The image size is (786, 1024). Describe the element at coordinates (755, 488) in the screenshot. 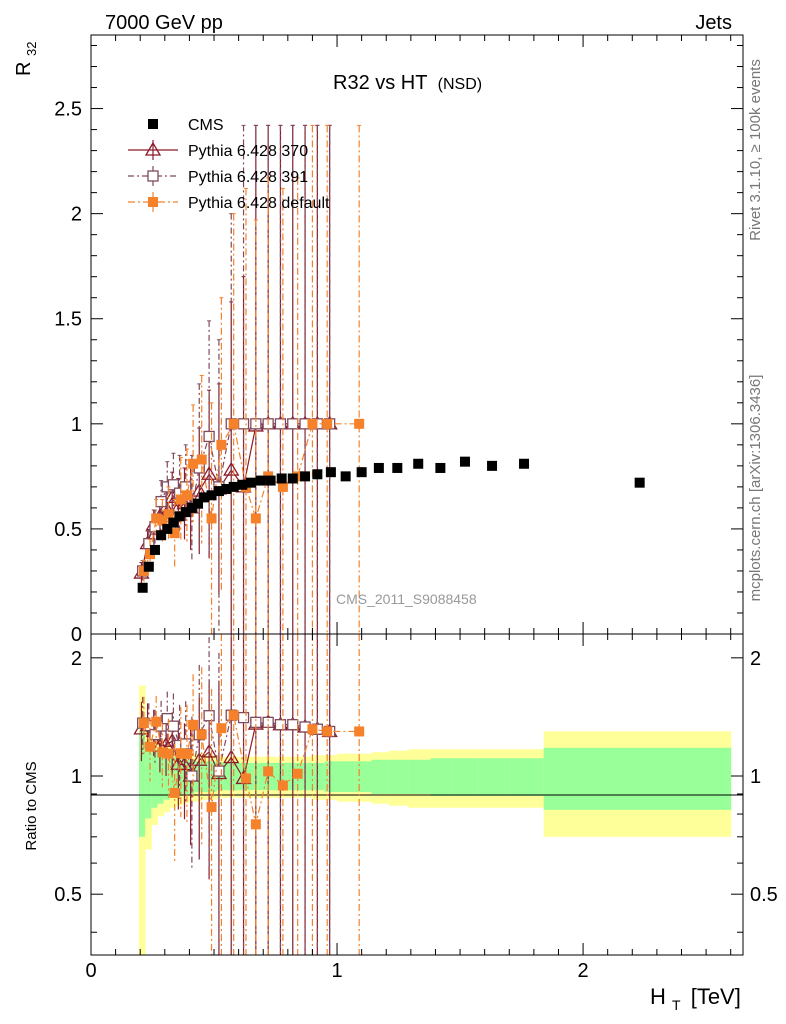

I see `mcplots-label: mcplots.cern.ch [arXiv:1306.3436]` at that location.